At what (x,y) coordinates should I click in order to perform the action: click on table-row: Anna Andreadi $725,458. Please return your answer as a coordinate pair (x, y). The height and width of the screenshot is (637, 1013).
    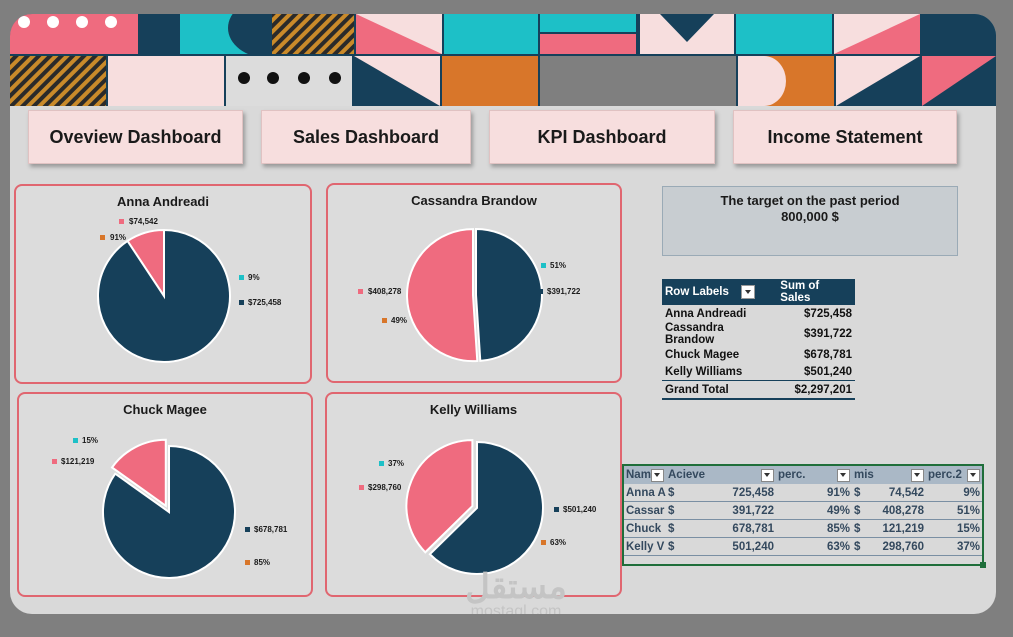
    Looking at the image, I should click on (758, 313).